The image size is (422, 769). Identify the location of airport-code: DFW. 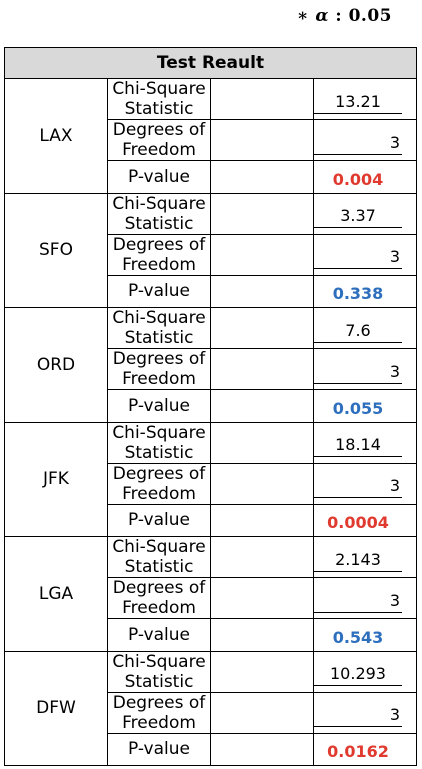
(56, 708).